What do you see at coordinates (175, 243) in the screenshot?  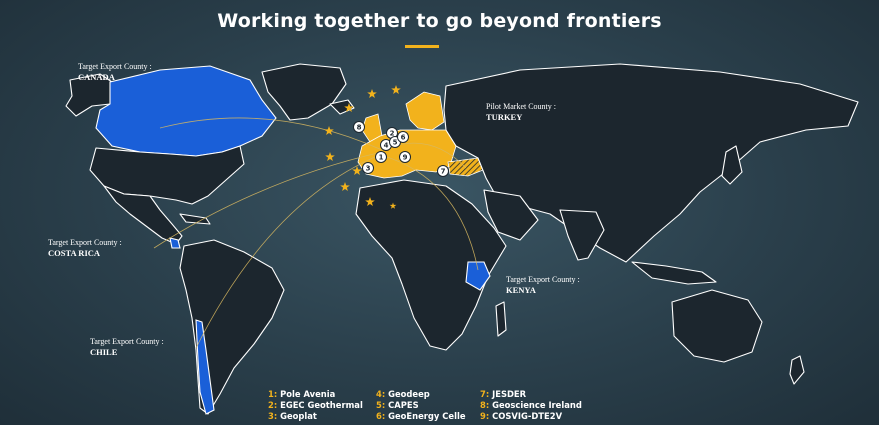 I see `costa-rica` at bounding box center [175, 243].